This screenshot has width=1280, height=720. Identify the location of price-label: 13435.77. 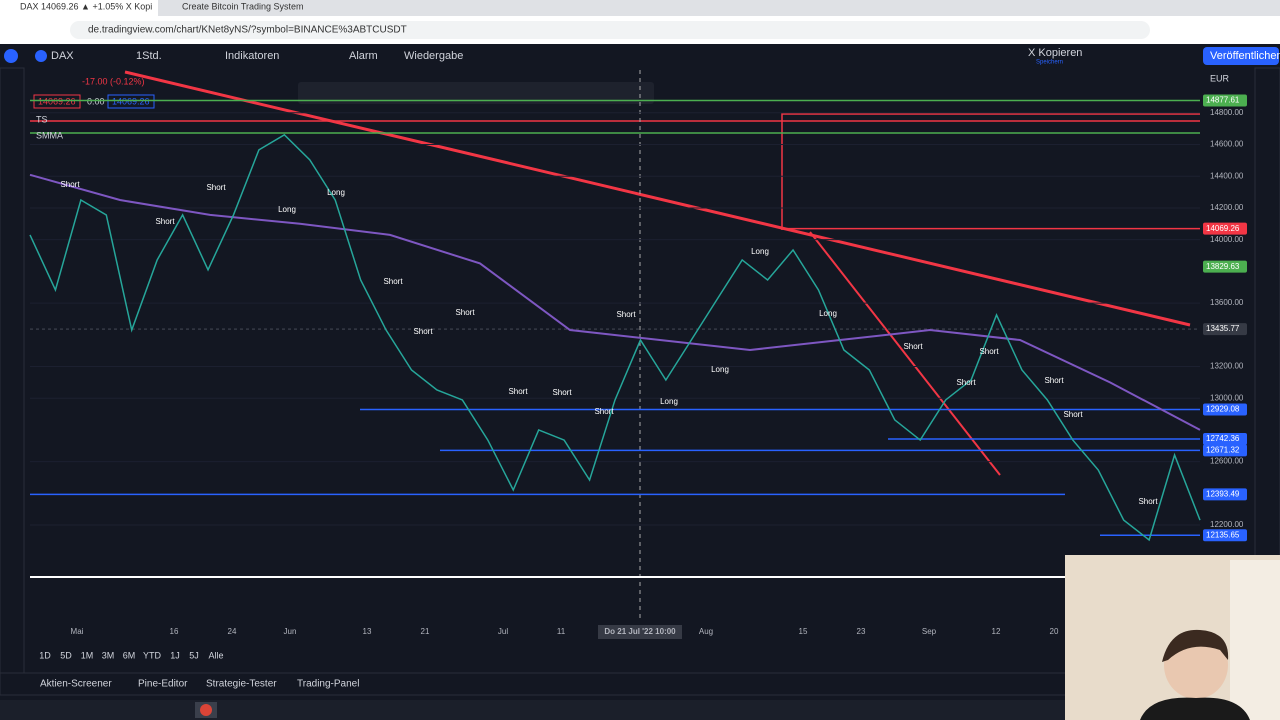
(1223, 328).